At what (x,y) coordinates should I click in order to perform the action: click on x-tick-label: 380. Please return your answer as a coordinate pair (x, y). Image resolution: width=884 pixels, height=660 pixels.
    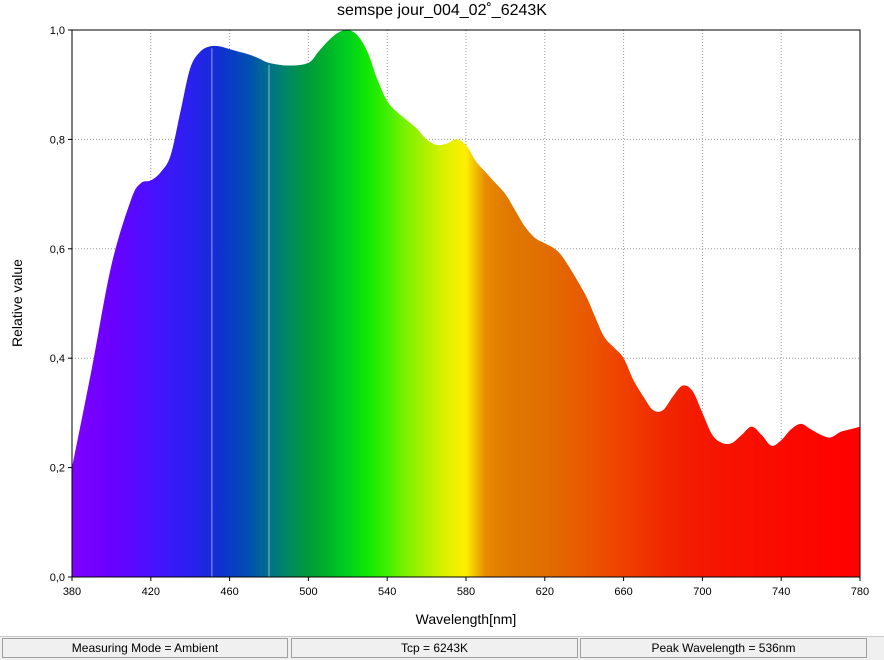
    Looking at the image, I should click on (72, 592).